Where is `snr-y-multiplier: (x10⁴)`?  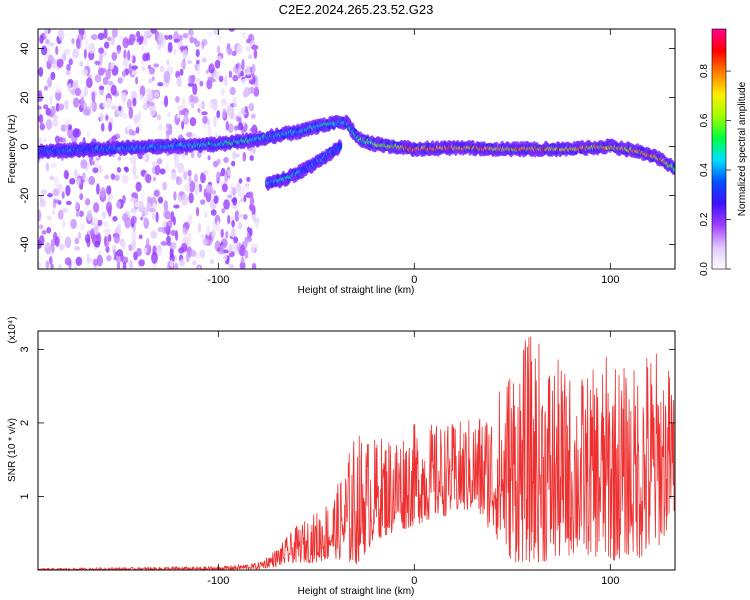 snr-y-multiplier: (x10⁴) is located at coordinates (12, 329).